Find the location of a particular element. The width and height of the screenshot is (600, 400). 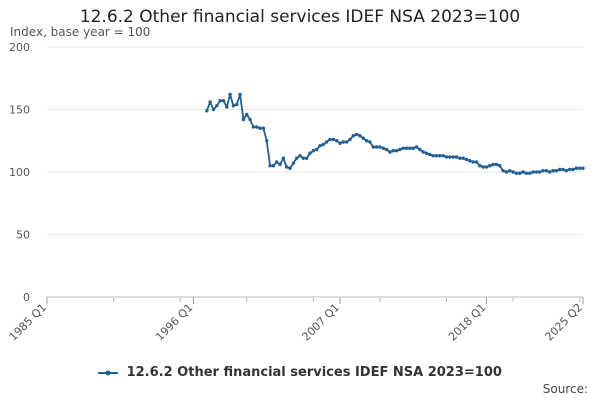

x-tick-label: 2018 Q1 is located at coordinates (467, 322).